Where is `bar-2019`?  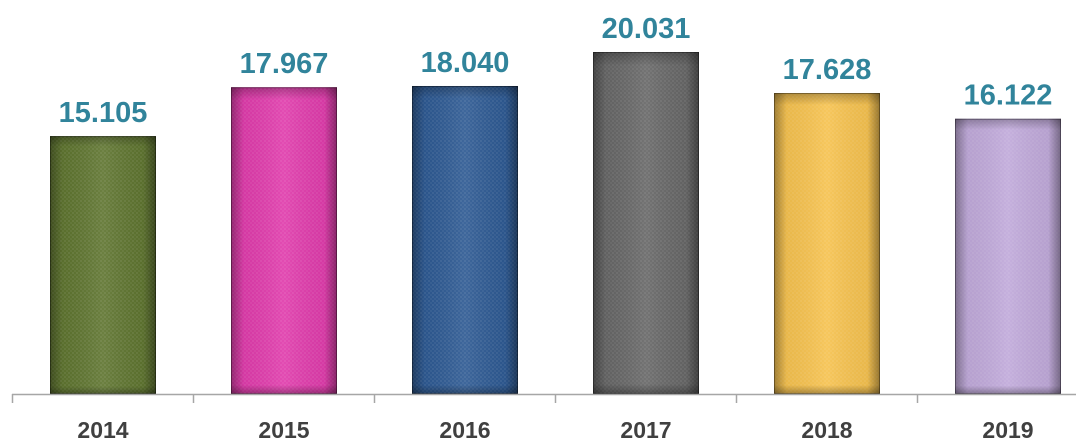
bar-2019 is located at coordinates (1008, 256).